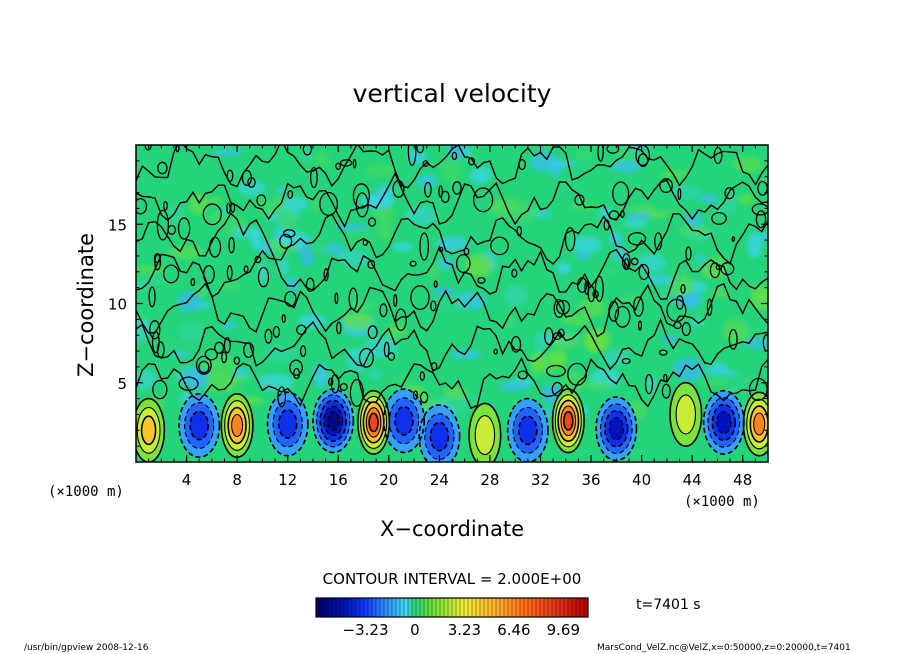 The height and width of the screenshot is (654, 904). Describe the element at coordinates (237, 425) in the screenshot. I see `updraft-band` at that location.